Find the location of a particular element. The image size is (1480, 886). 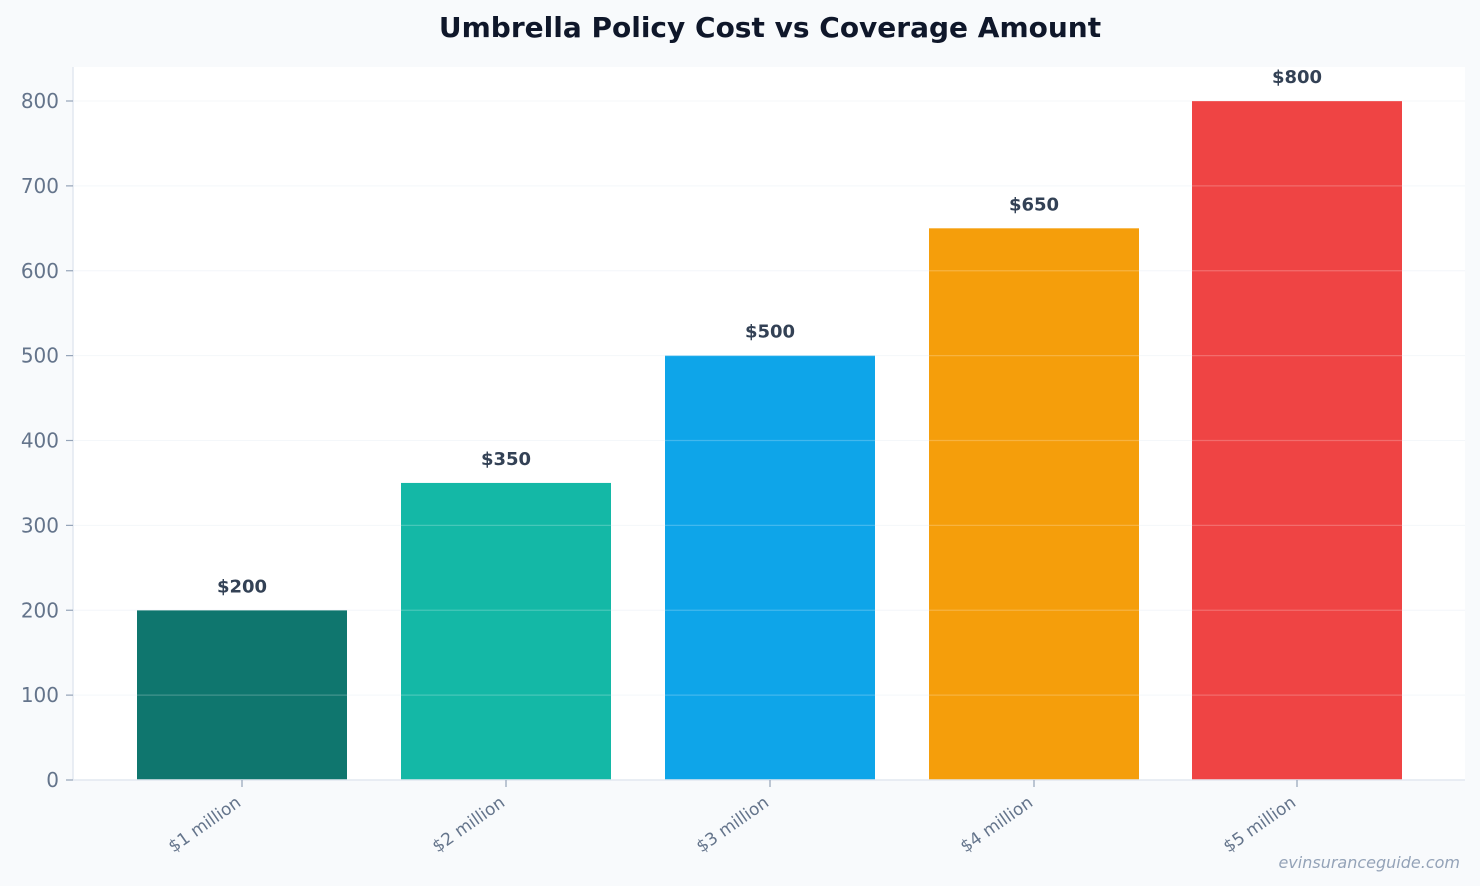

y-tick-label-6: 600 is located at coordinates (40, 271).